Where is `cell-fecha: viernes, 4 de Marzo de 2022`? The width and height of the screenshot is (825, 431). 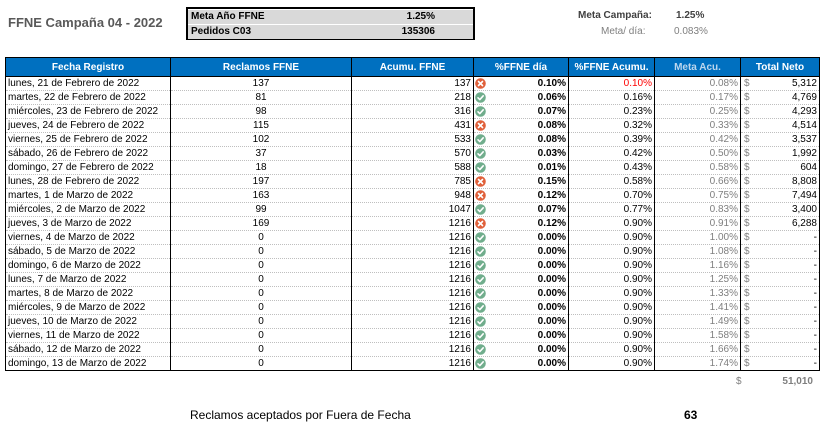
cell-fecha: viernes, 4 de Marzo de 2022 is located at coordinates (88, 237).